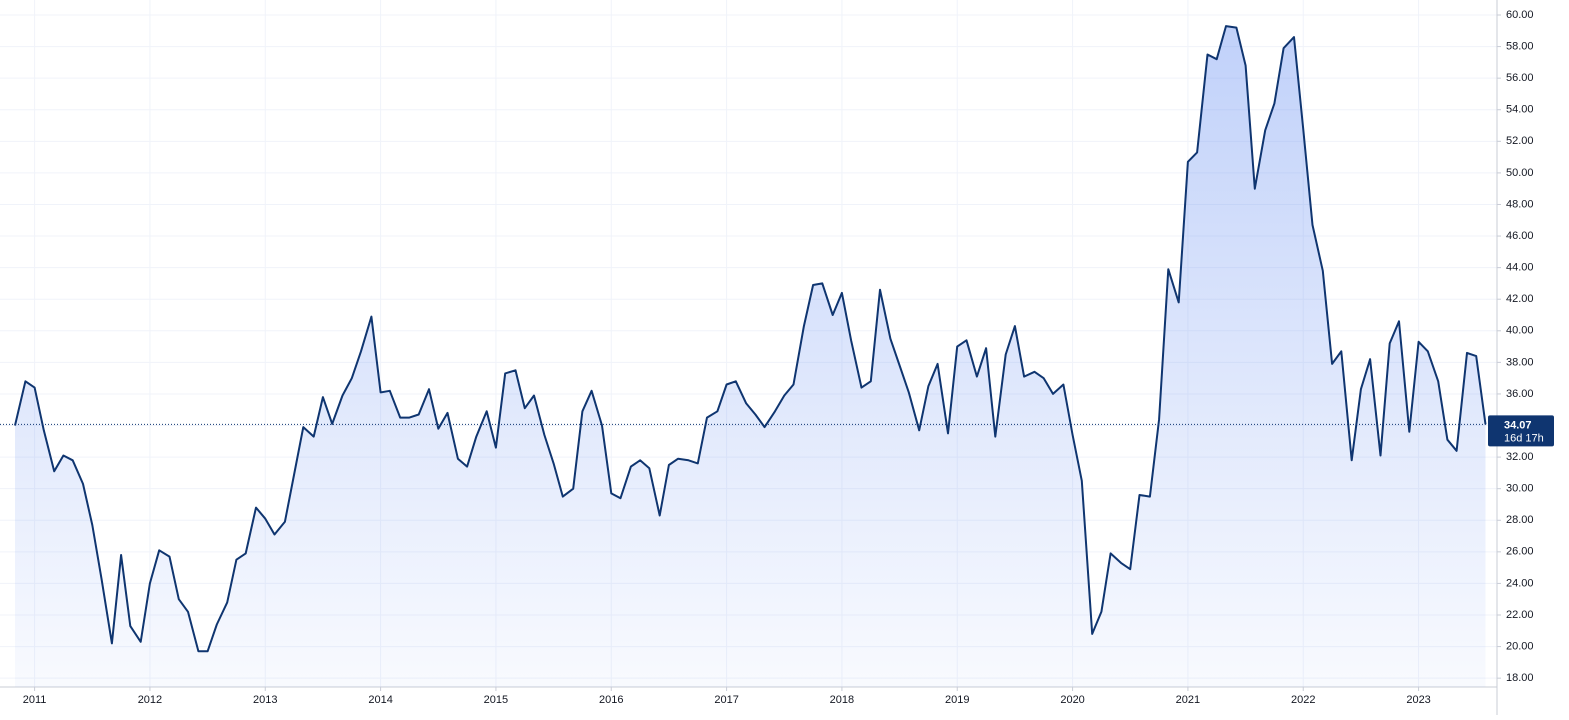 This screenshot has width=1569, height=720. Describe the element at coordinates (1520, 489) in the screenshot. I see `y-tick-label: 30.00` at that location.